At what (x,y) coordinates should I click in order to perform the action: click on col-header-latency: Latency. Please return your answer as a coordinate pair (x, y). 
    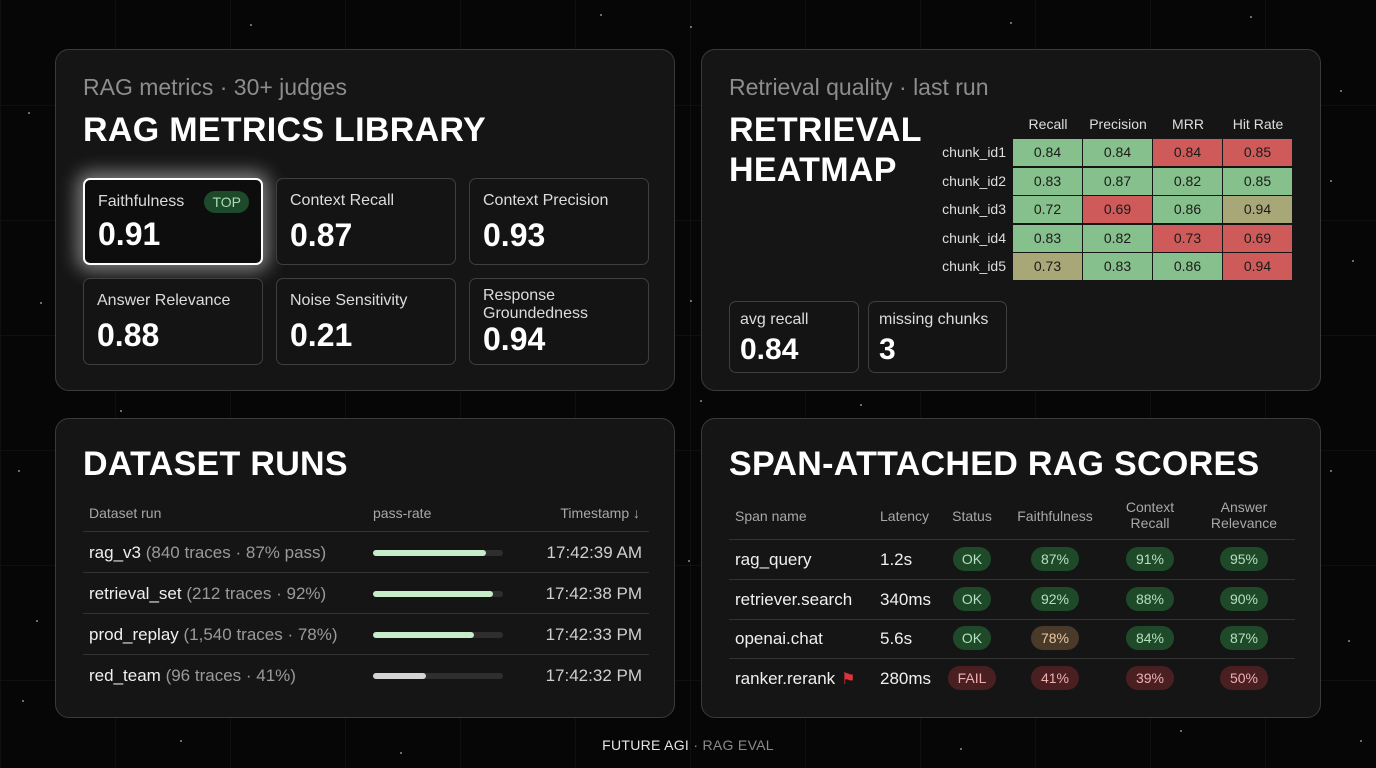
    Looking at the image, I should click on (905, 516).